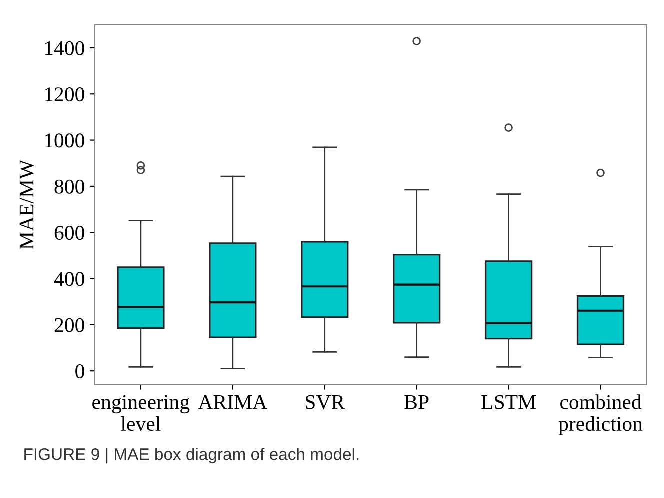  I want to click on y-tick-label: 1000, so click(64, 141).